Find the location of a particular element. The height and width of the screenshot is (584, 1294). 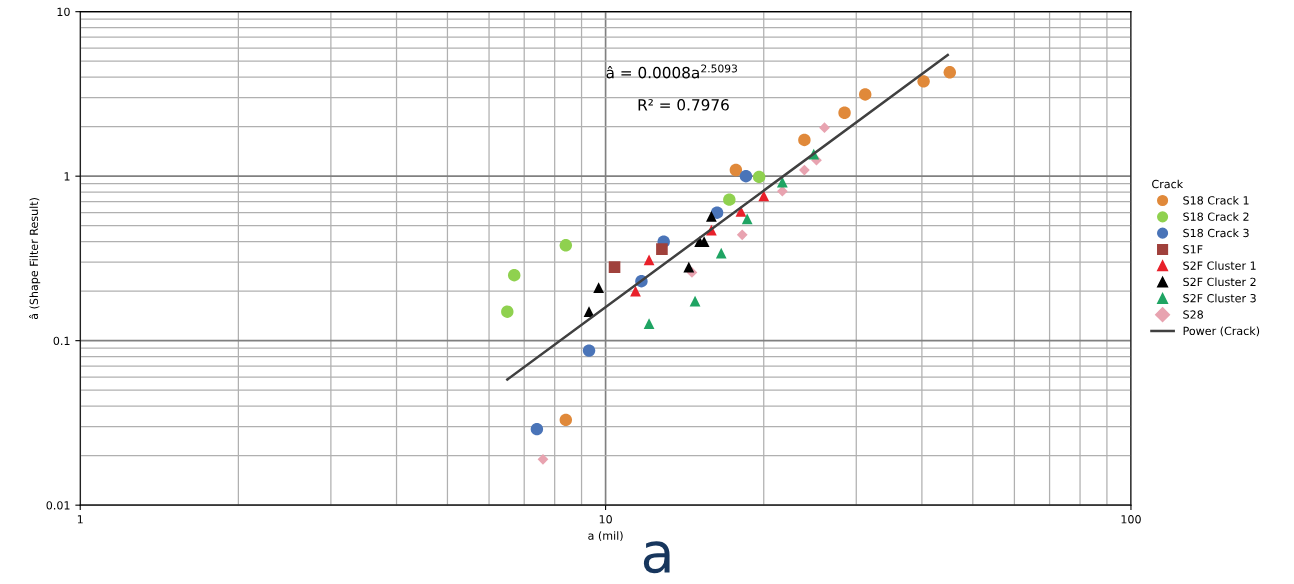

legend-label: S18 Crack 3 is located at coordinates (1216, 233).